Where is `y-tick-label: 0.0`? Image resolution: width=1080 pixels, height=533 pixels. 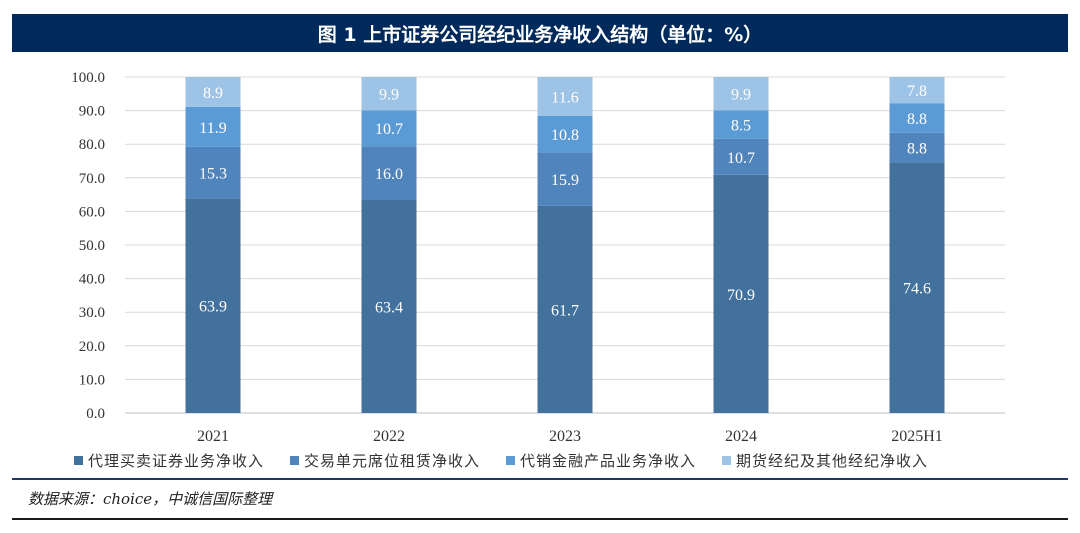
y-tick-label: 0.0 is located at coordinates (95, 414).